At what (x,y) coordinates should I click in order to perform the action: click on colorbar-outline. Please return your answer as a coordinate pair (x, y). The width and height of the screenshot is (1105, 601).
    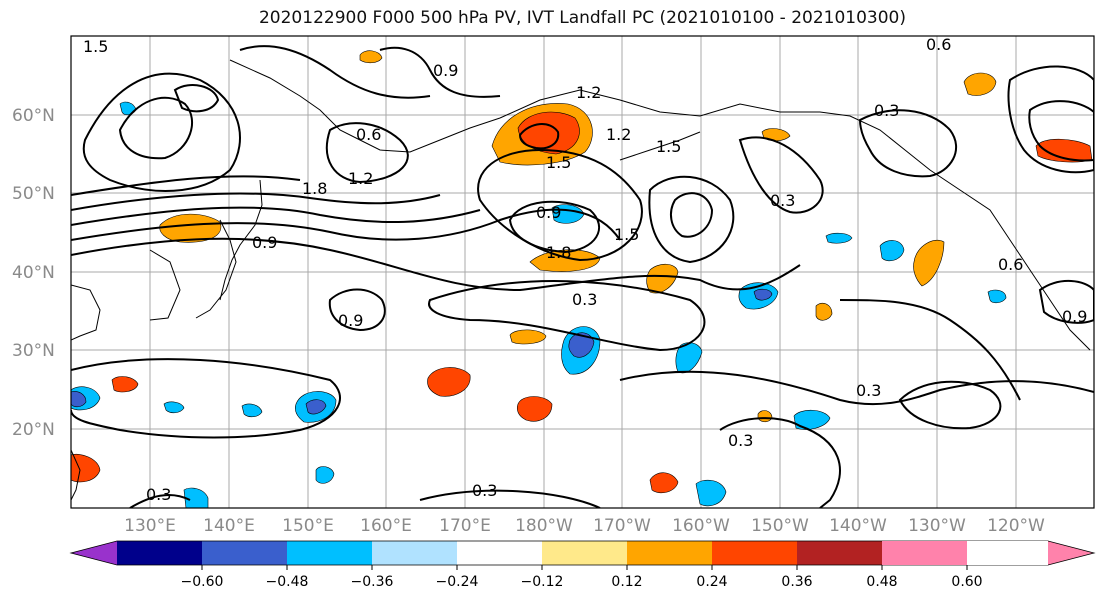
    Looking at the image, I should click on (582, 553).